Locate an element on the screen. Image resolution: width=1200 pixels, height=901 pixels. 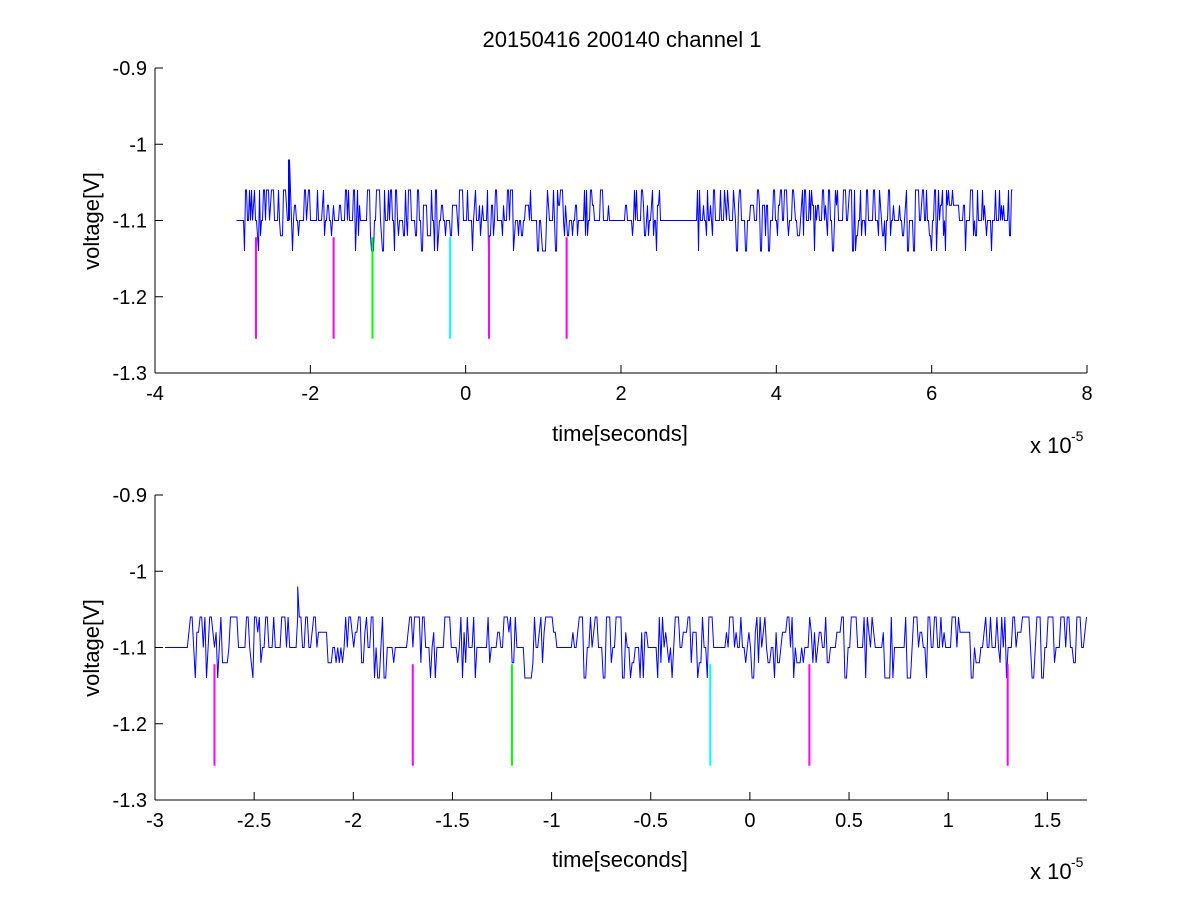
bottom-x-axis-label: time[seconds] is located at coordinates (620, 859).